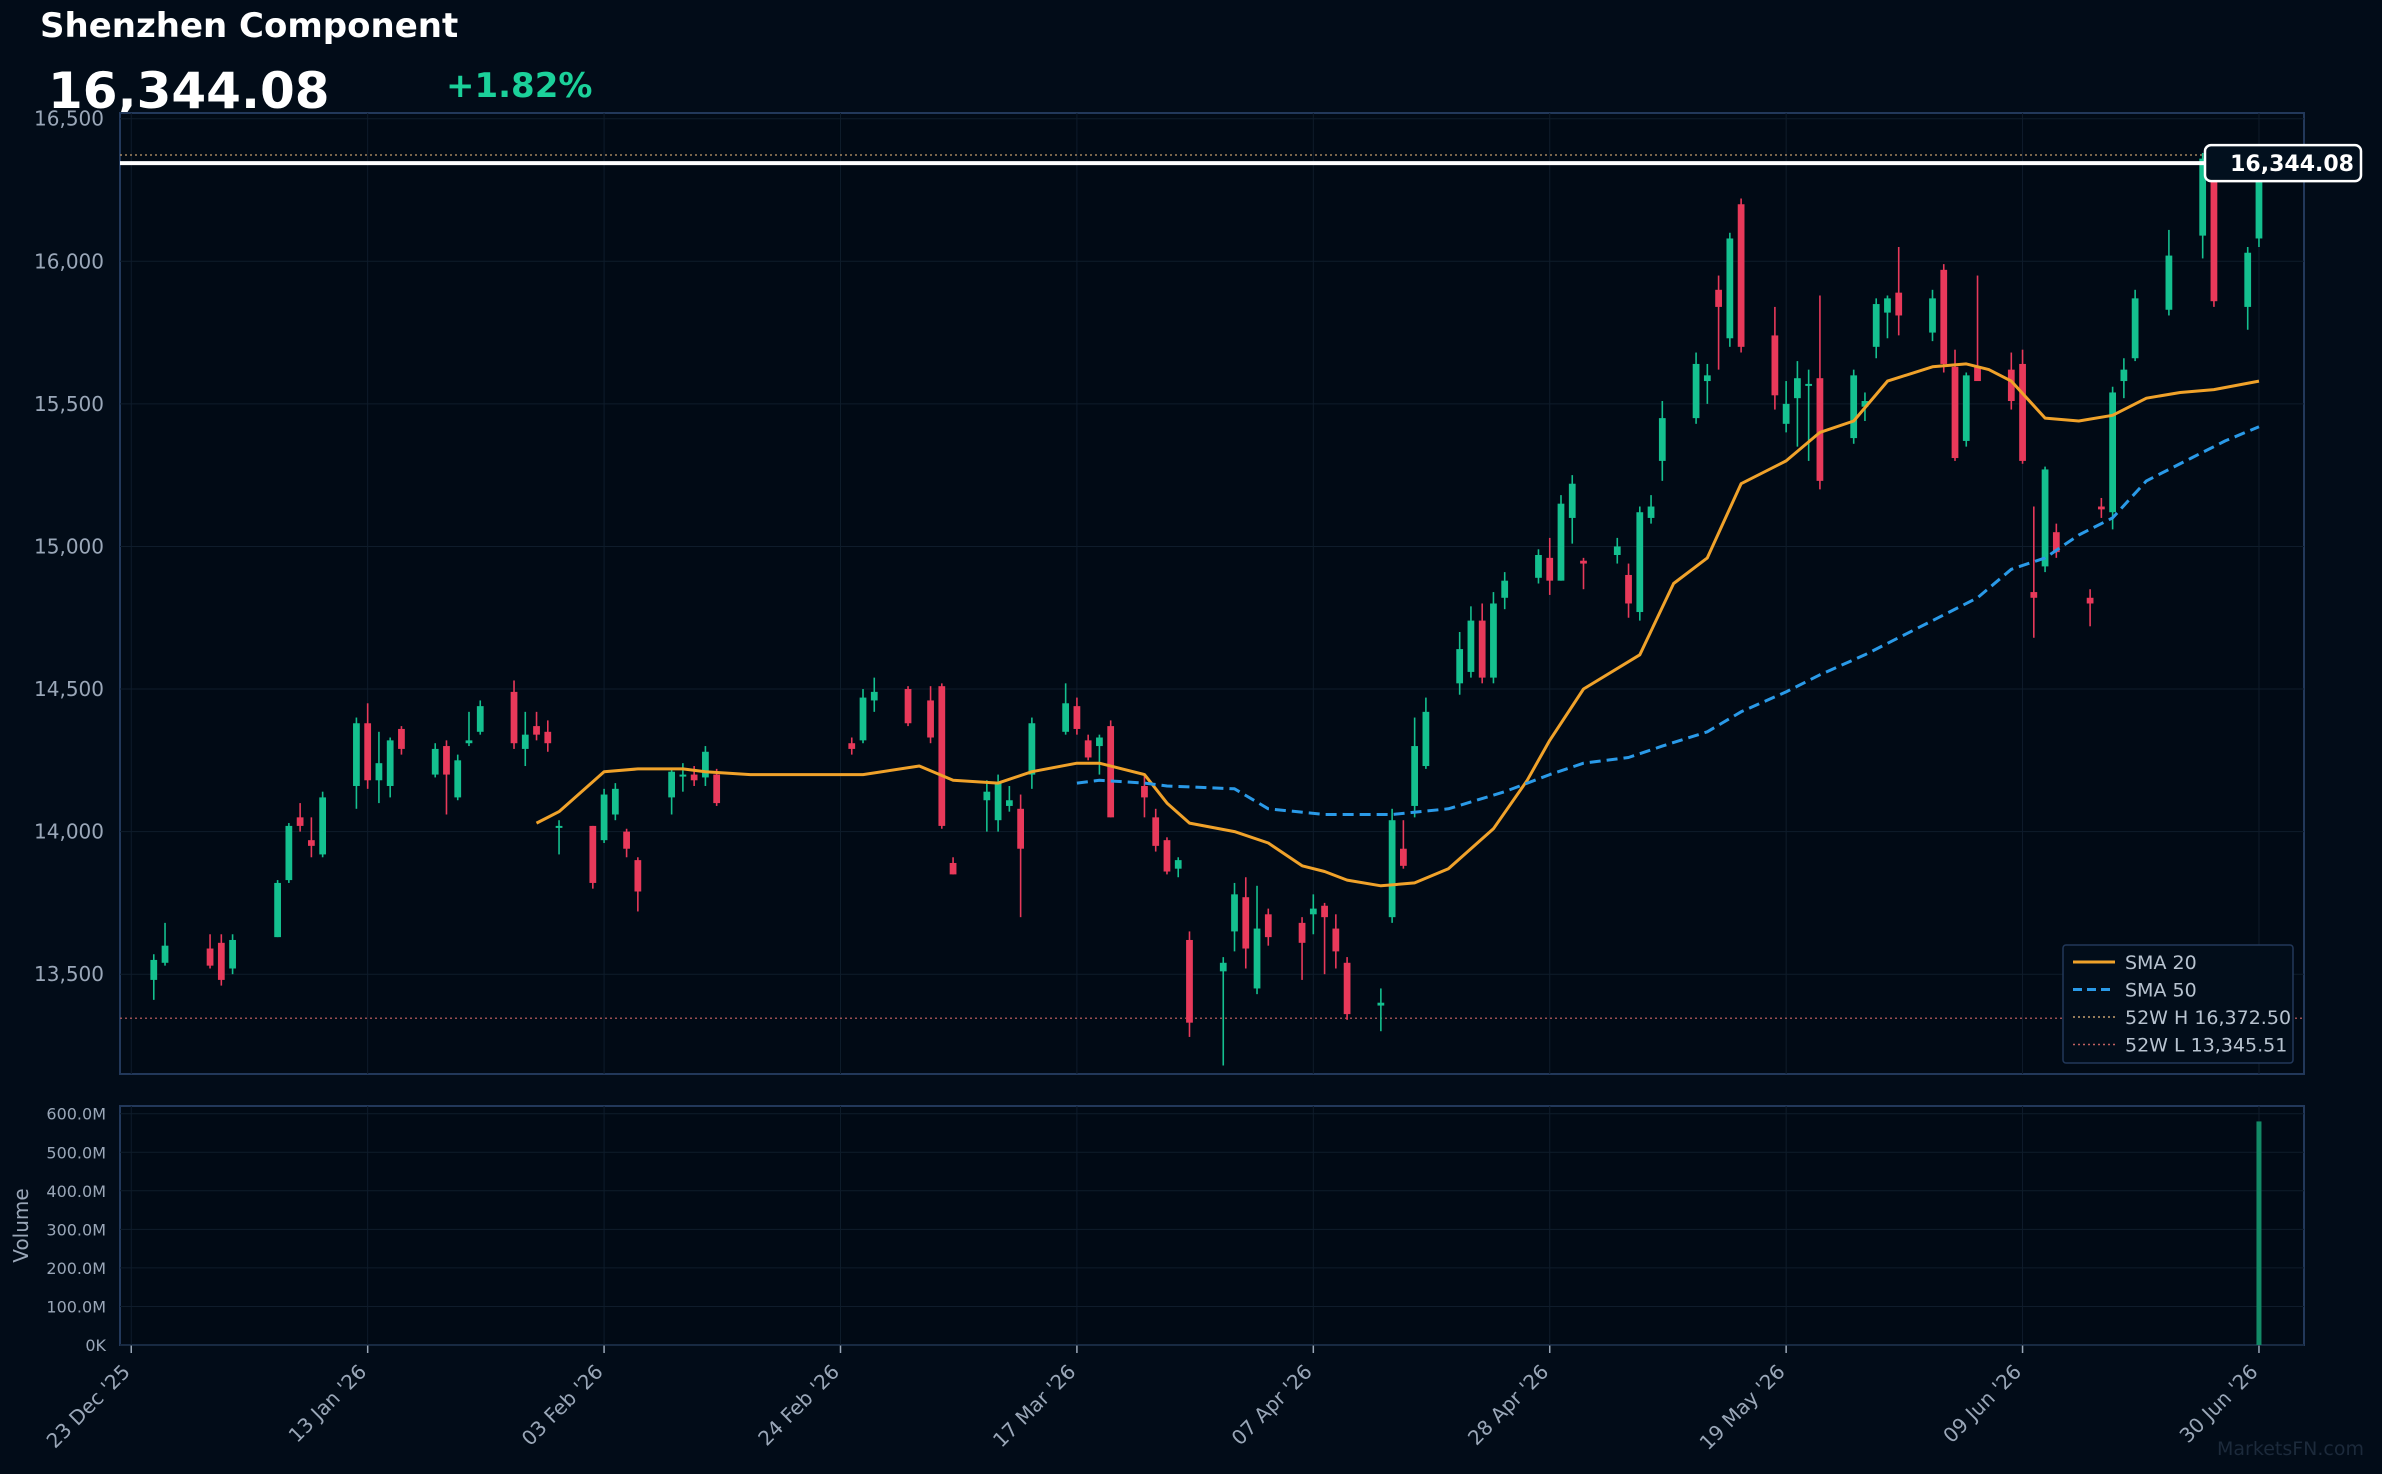 This screenshot has width=2382, height=1474. Describe the element at coordinates (2161, 991) in the screenshot. I see `legend-label: SMA 50` at that location.